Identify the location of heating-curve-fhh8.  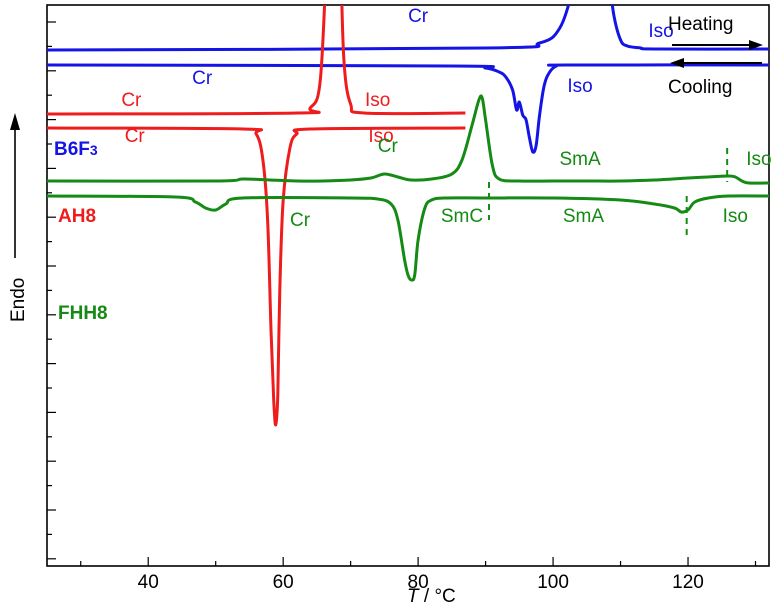
(408, 139).